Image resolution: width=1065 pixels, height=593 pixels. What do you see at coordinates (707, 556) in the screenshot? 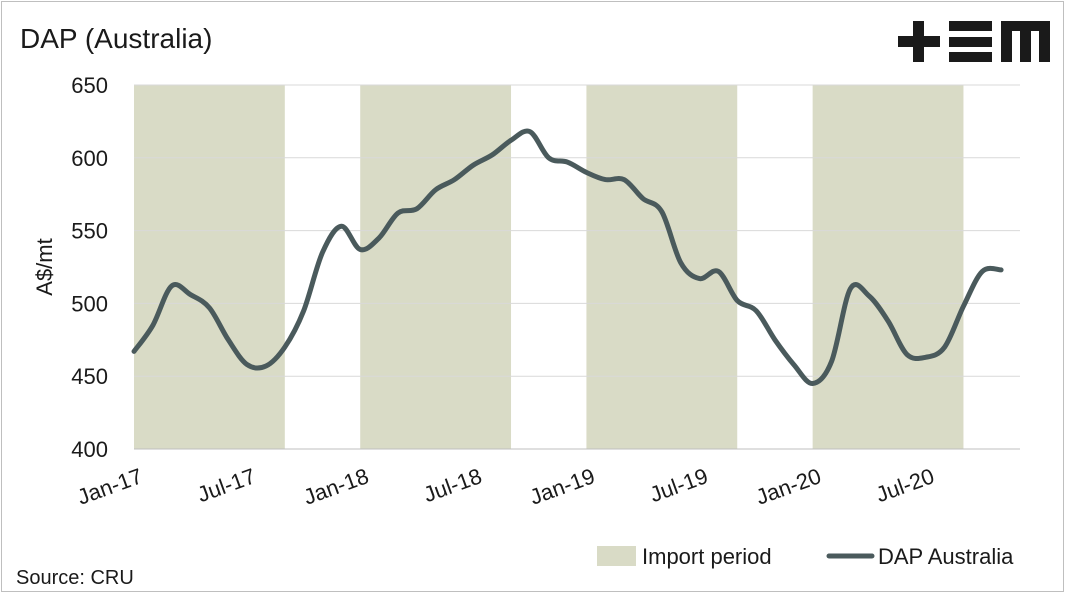
I see `legend-label-import-period: Import period` at bounding box center [707, 556].